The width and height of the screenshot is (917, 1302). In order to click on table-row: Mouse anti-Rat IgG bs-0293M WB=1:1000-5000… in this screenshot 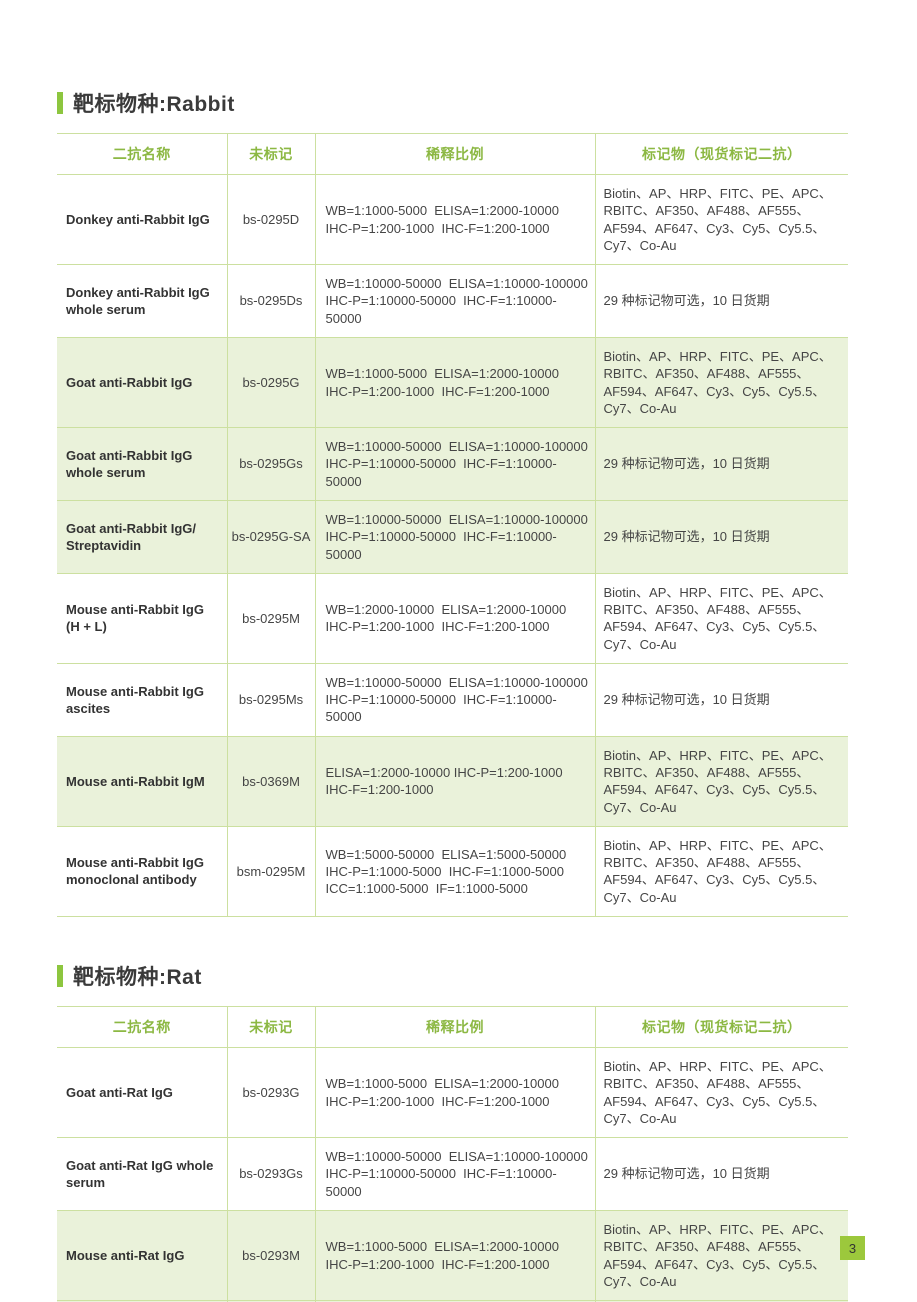, I will do `click(452, 1256)`.